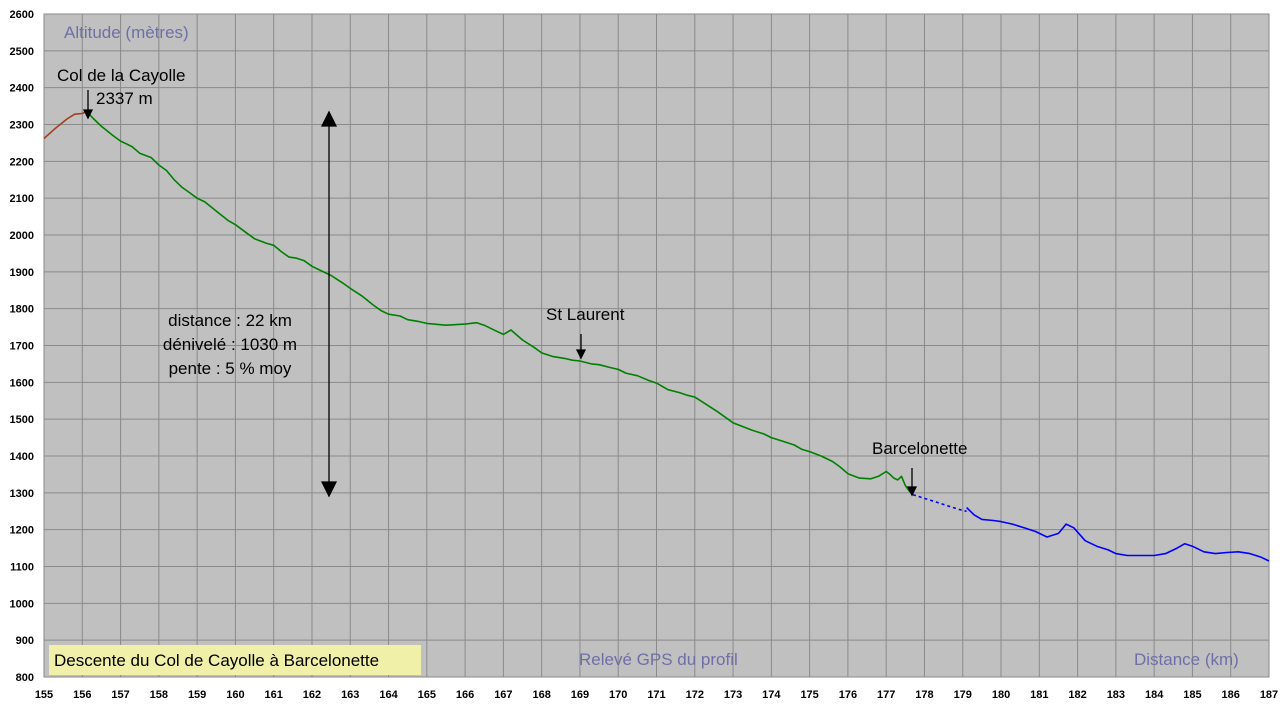 The height and width of the screenshot is (713, 1280). I want to click on x-tick-label: 184, so click(1154, 695).